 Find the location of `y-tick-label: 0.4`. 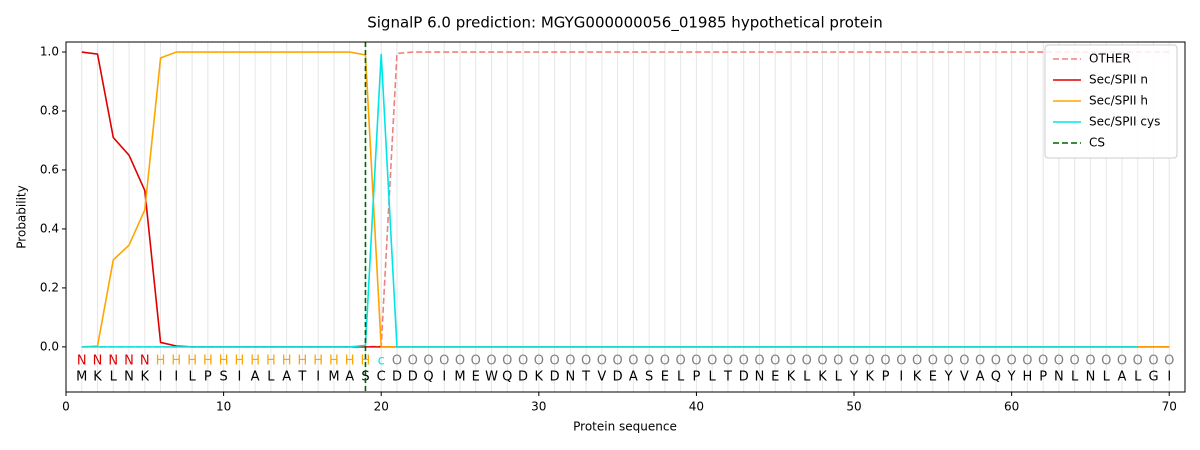

y-tick-label: 0.4 is located at coordinates (49, 228).